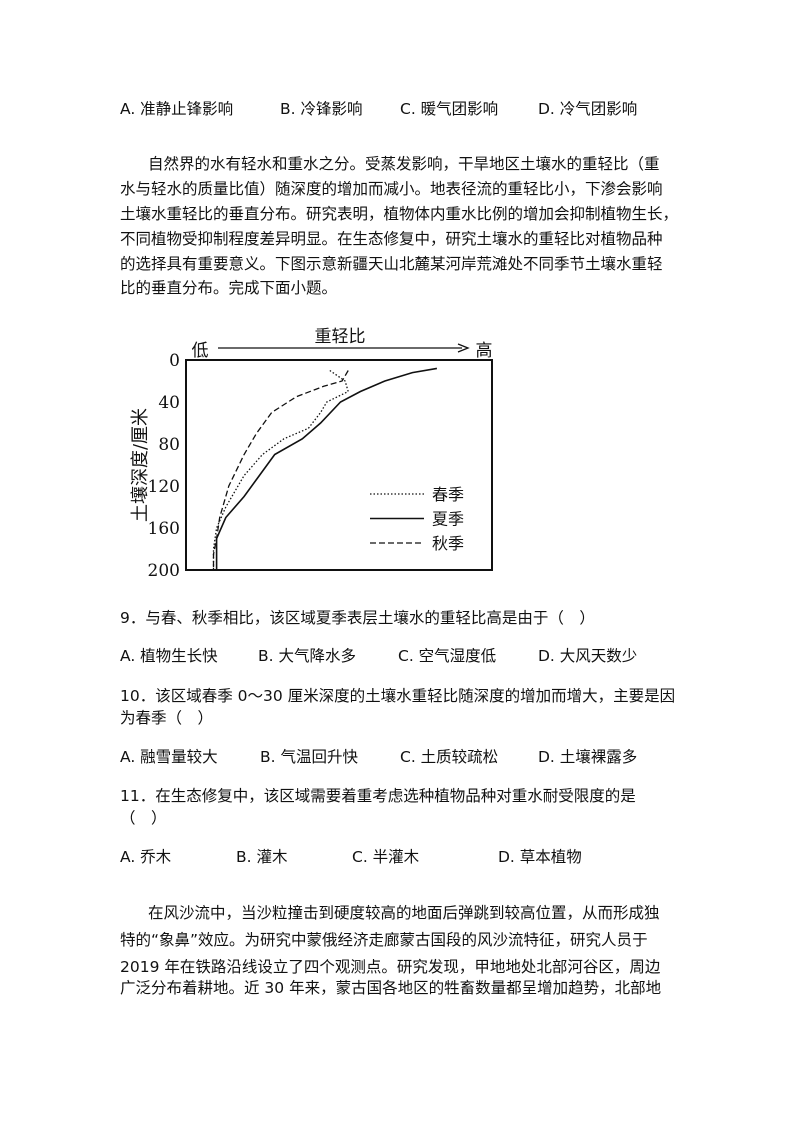 The height and width of the screenshot is (1123, 794). Describe the element at coordinates (309, 757) in the screenshot. I see `q10-option-b: B. 气温回升快` at that location.